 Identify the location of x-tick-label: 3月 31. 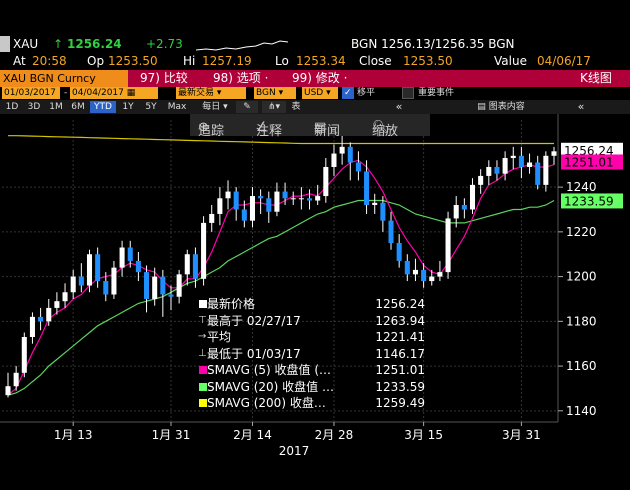
(521, 435).